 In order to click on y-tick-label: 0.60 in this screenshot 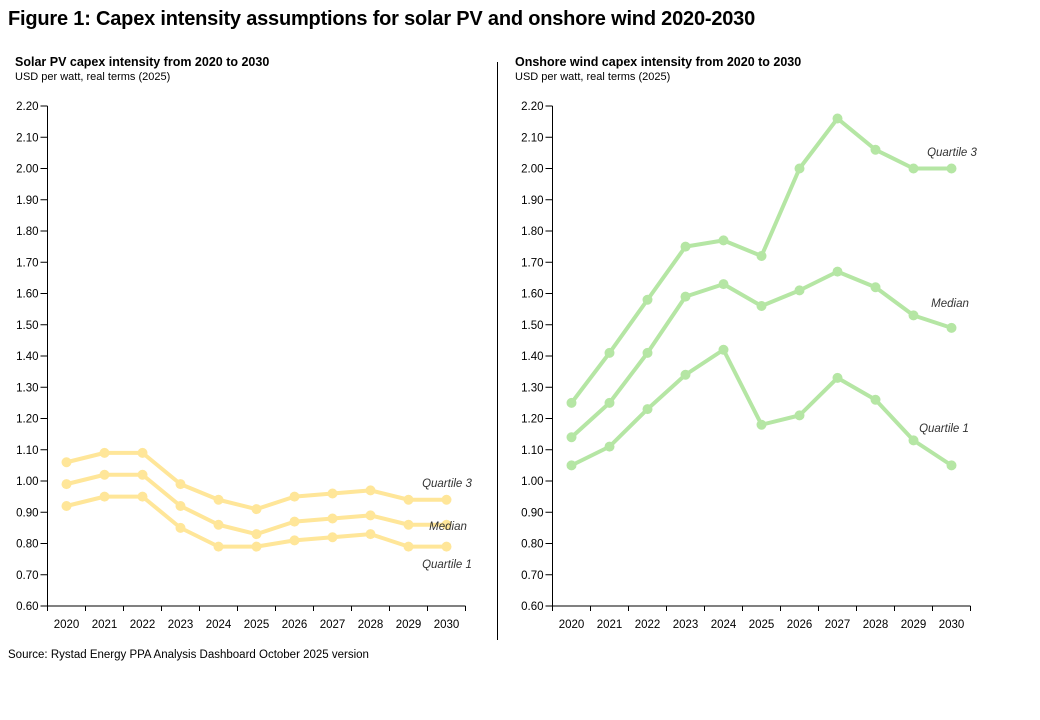, I will do `click(27, 607)`.